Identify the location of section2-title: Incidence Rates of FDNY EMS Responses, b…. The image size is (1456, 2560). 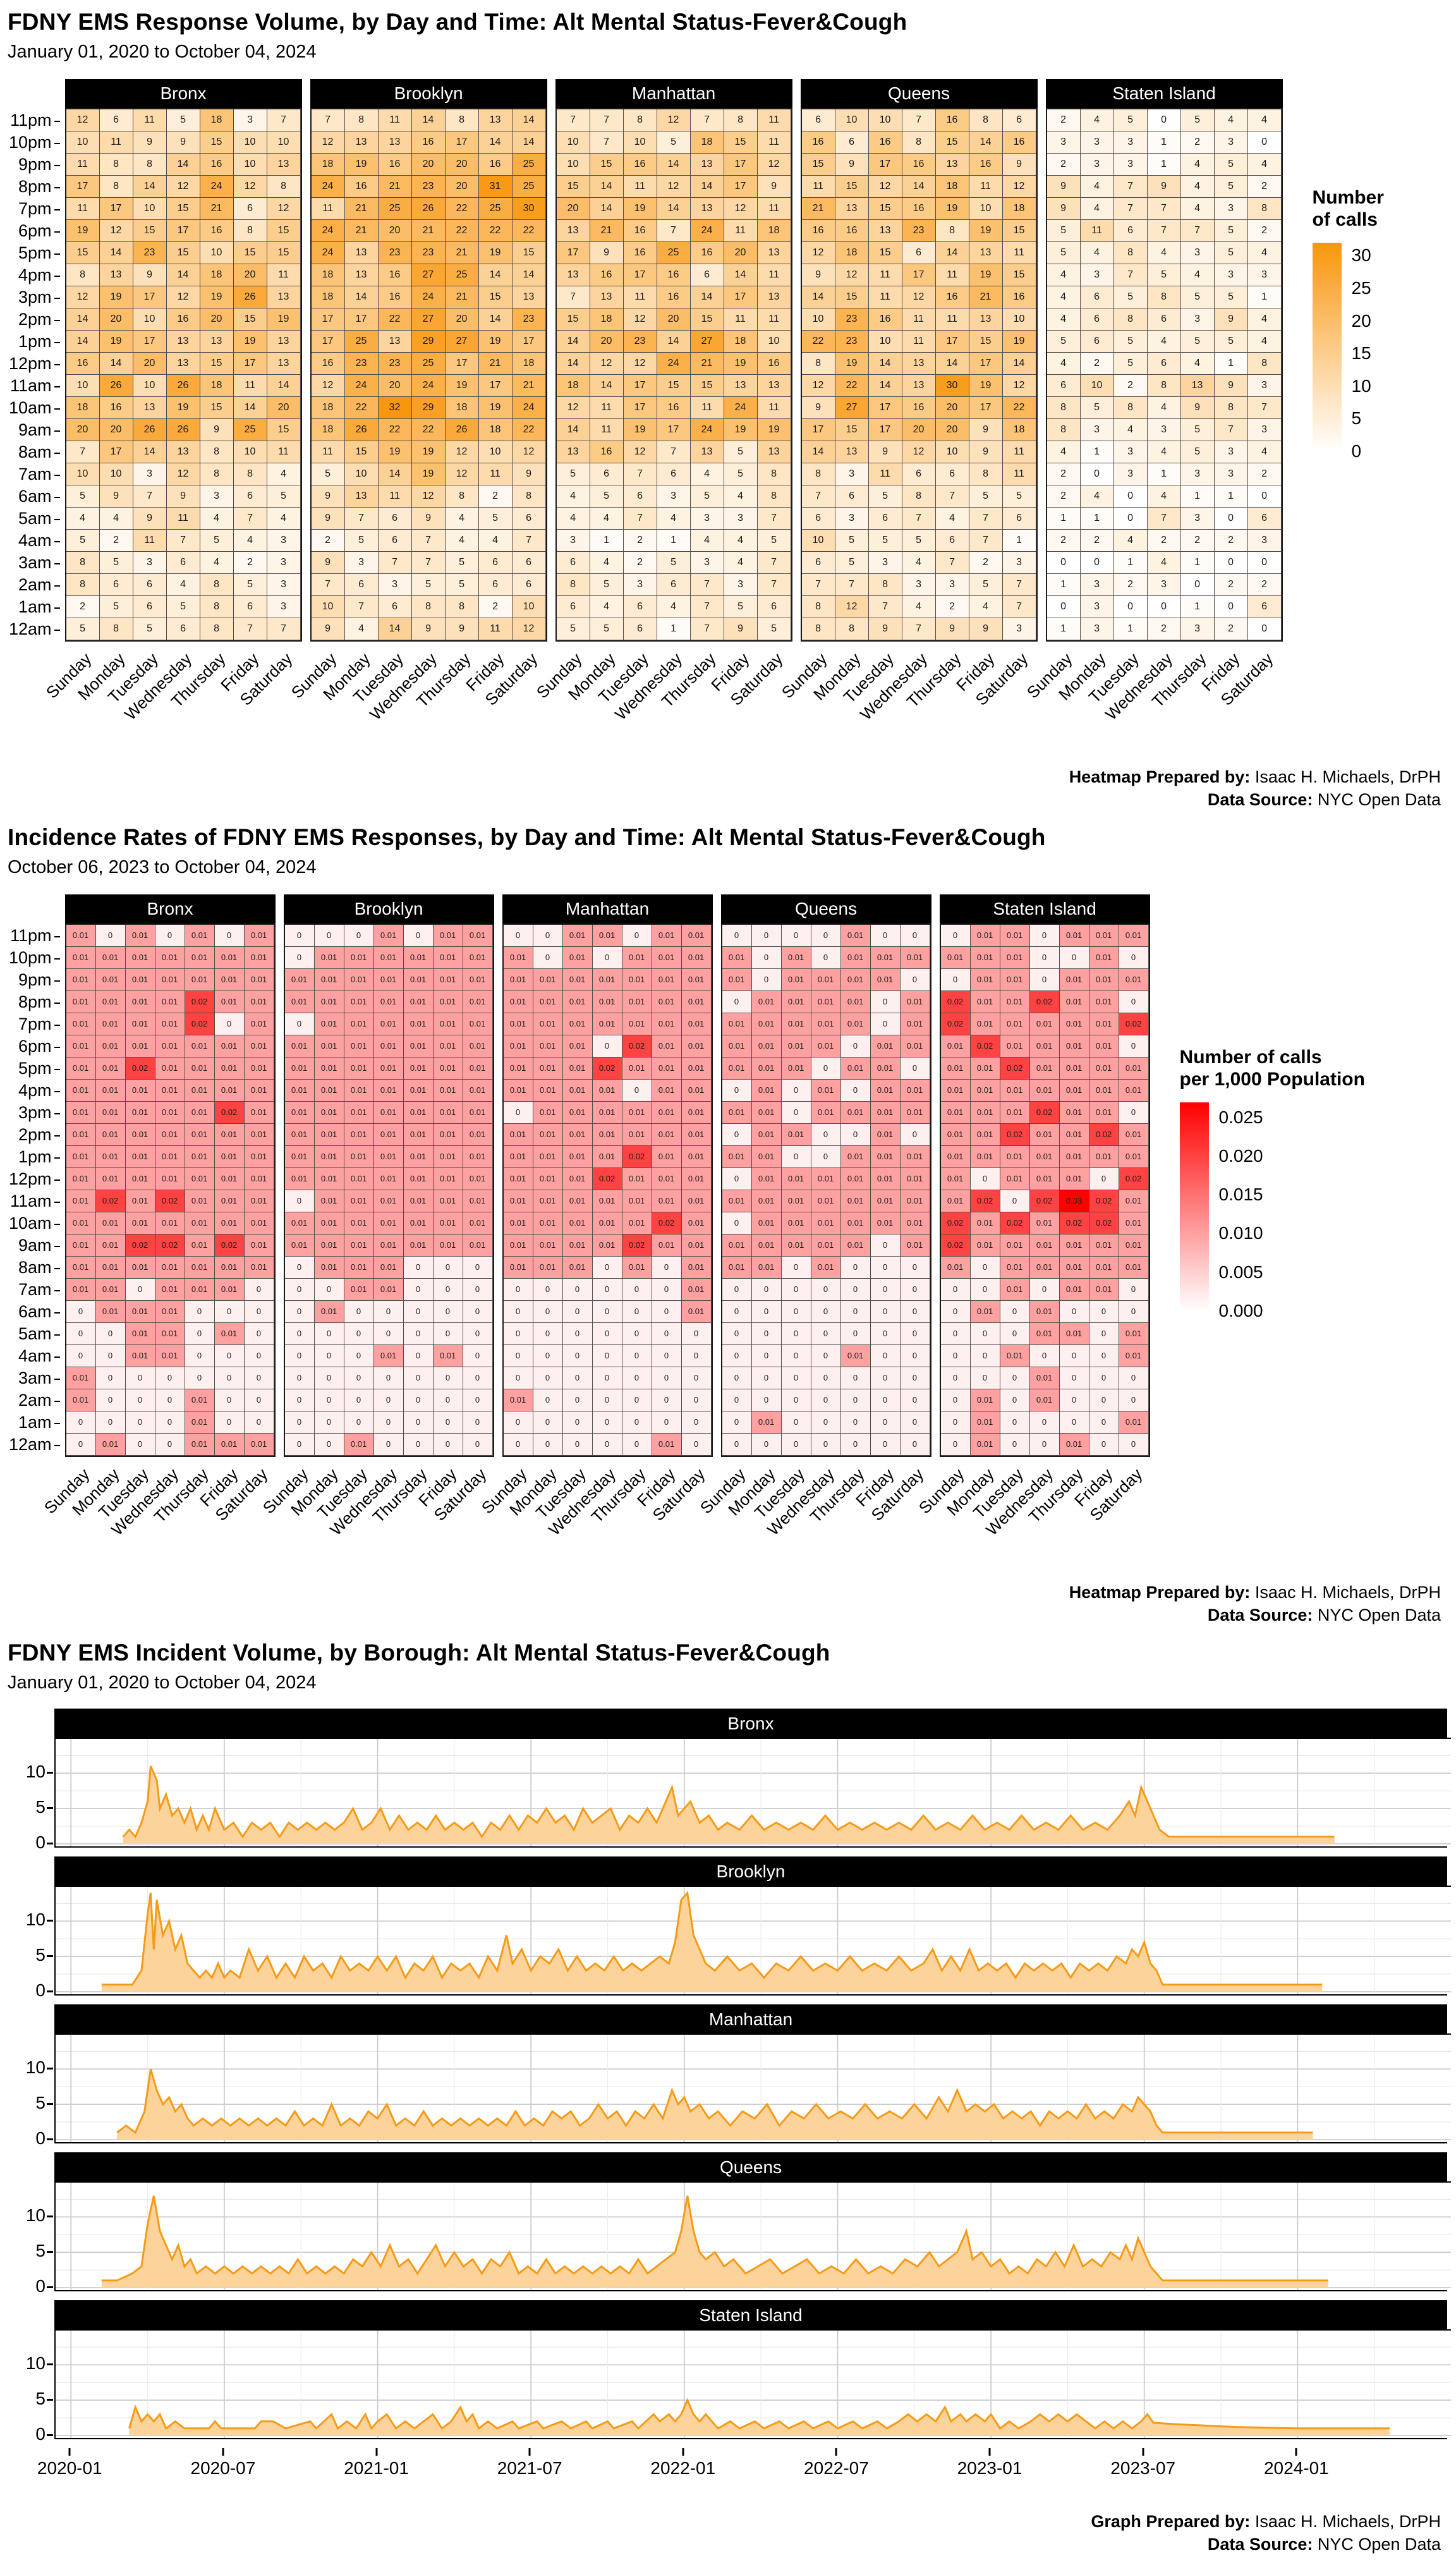
(527, 837).